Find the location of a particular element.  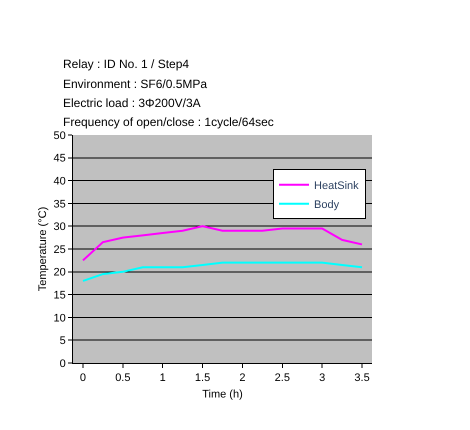

y-tick-label: 25 is located at coordinates (60, 250).